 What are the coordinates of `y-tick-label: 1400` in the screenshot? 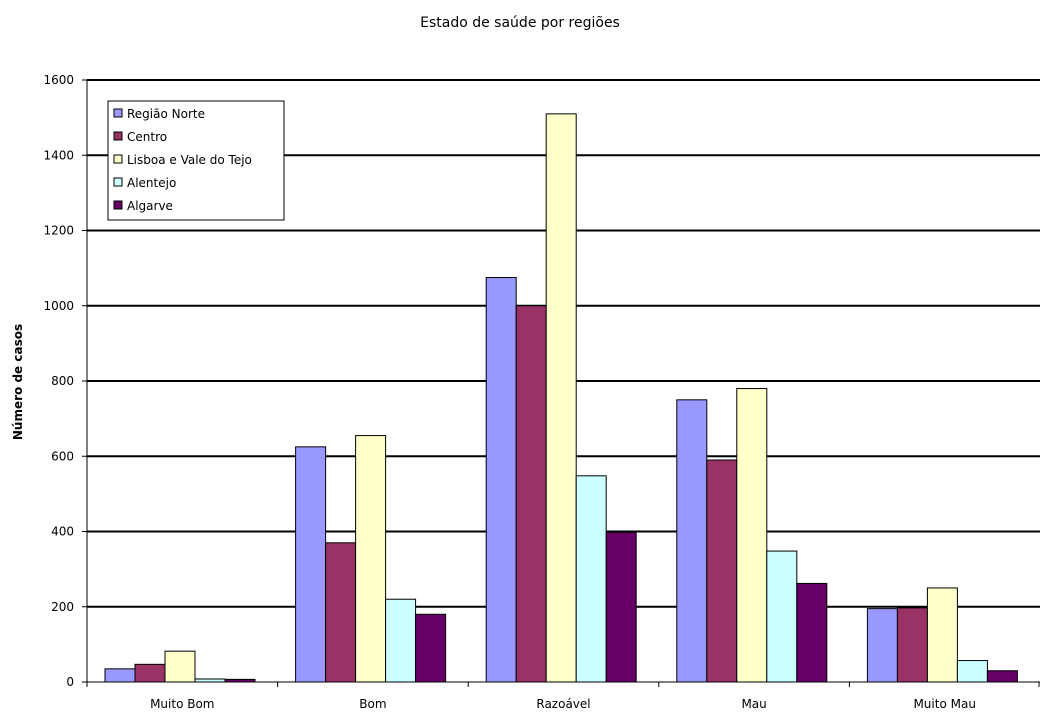 It's located at (58, 155).